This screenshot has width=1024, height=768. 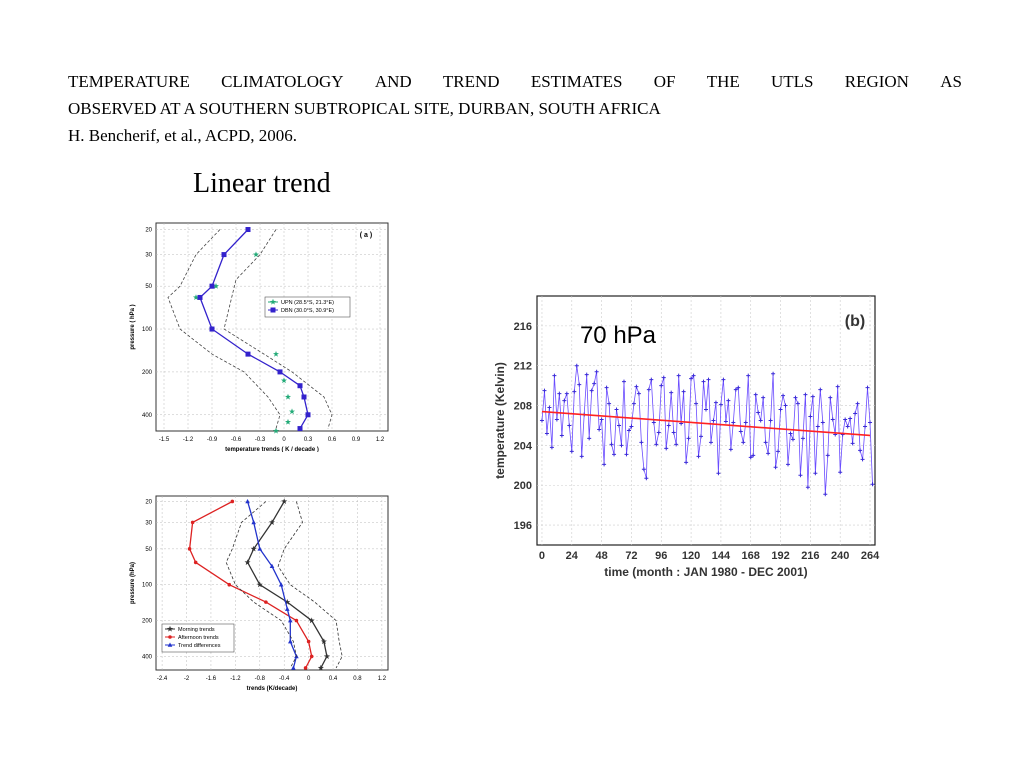 I want to click on legend-marker, so click(x=170, y=628).